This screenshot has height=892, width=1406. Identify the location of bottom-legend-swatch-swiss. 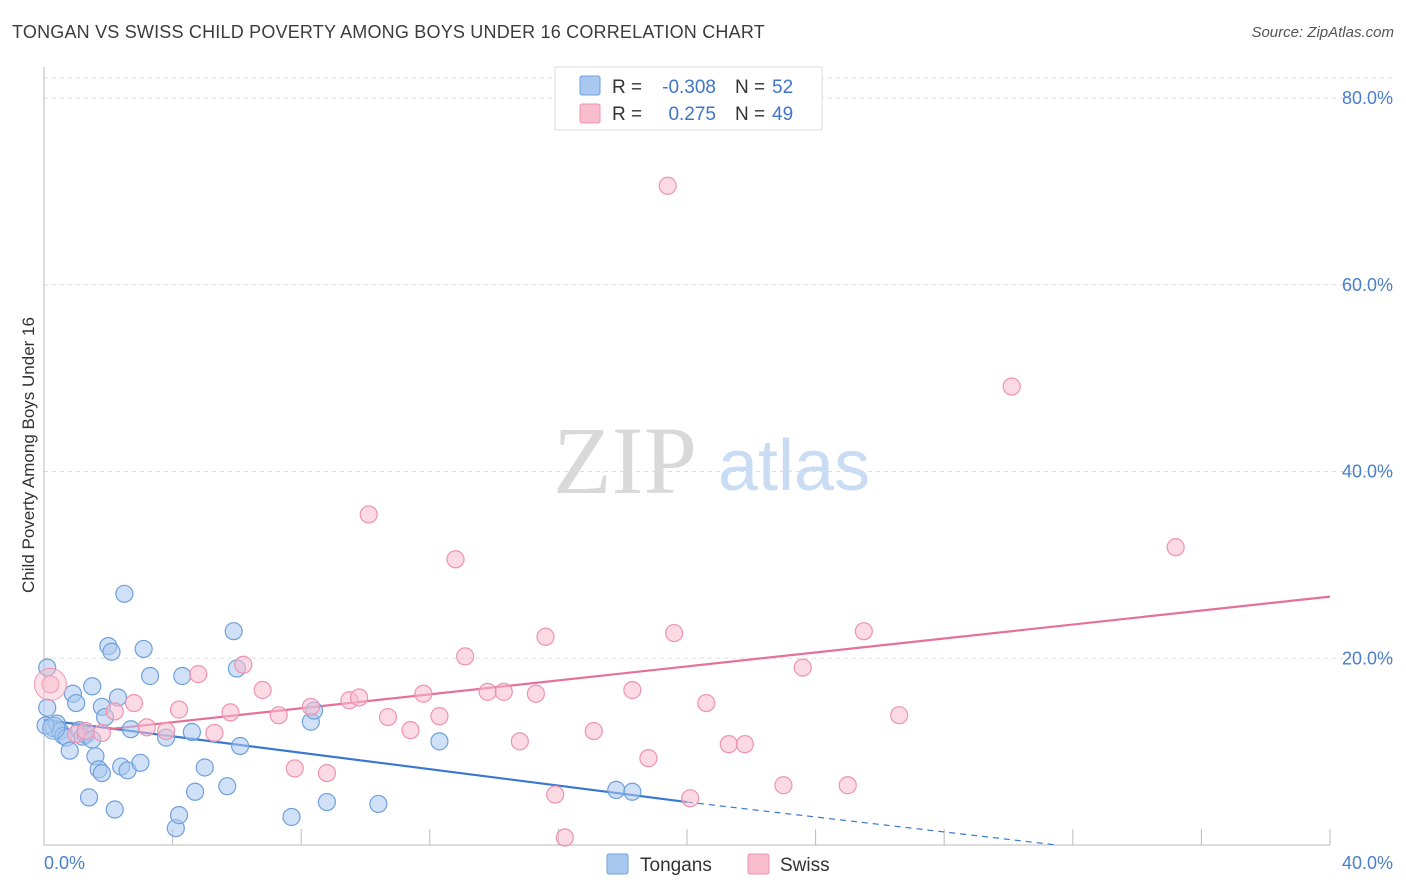
(758, 864).